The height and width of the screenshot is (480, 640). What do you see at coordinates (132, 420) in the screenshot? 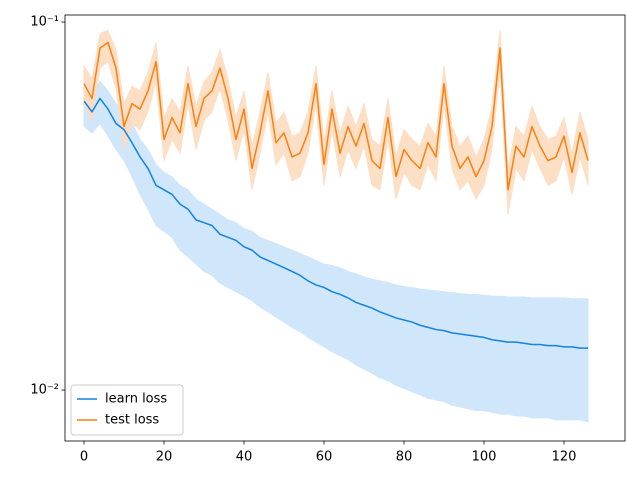
I see `legend-label: test loss` at bounding box center [132, 420].